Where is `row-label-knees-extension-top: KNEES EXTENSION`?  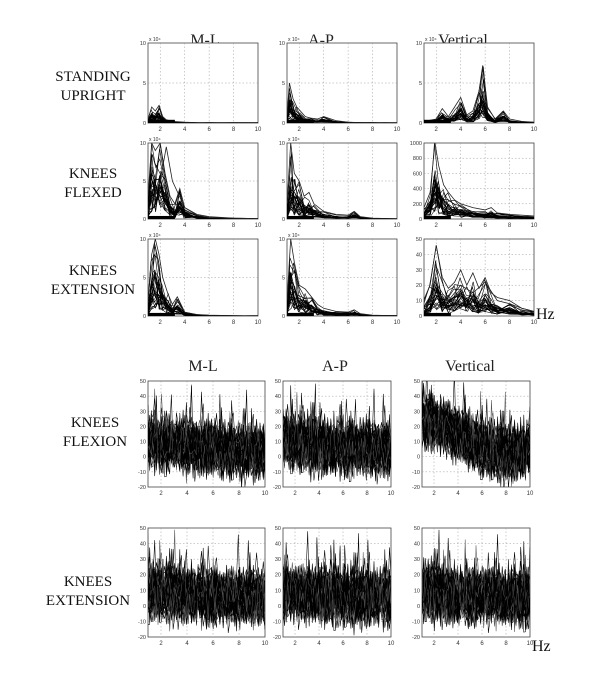 row-label-knees-extension-top: KNEES EXTENSION is located at coordinates (93, 281).